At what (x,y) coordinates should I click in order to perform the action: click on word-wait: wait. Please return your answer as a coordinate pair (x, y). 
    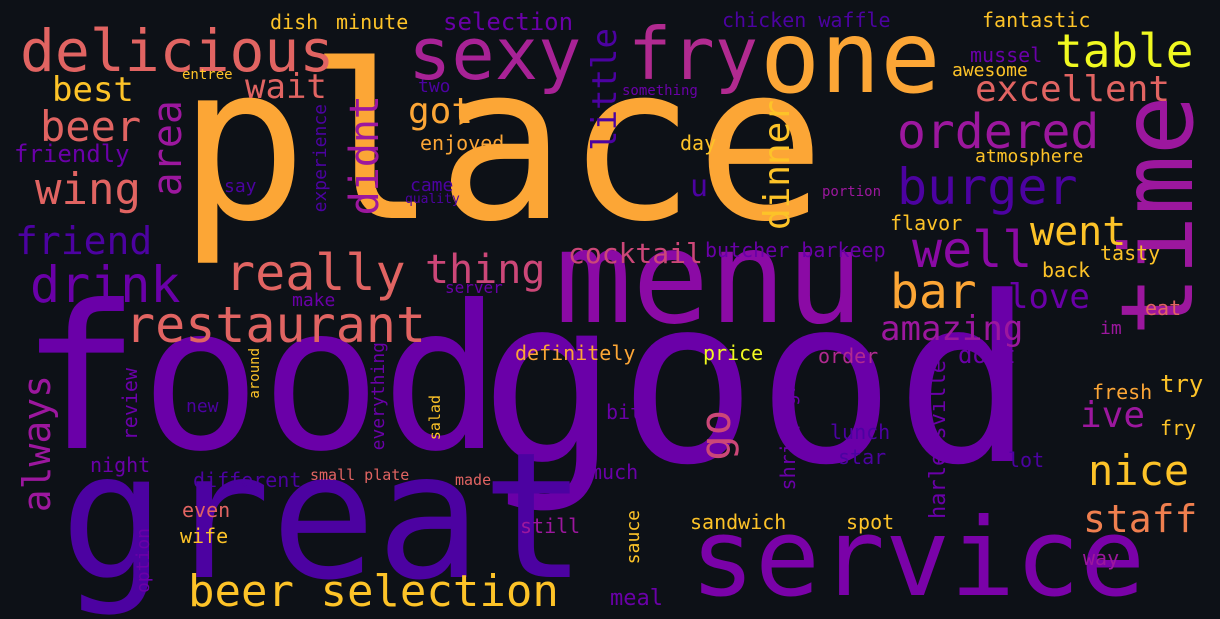
    Looking at the image, I should click on (286, 87).